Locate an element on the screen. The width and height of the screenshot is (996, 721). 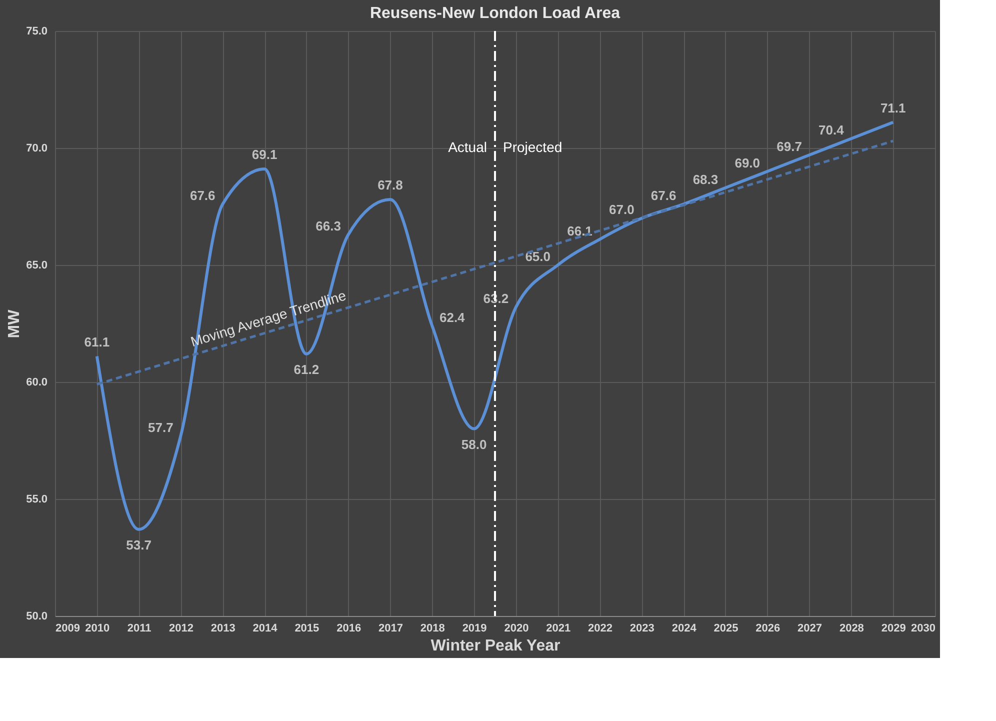
text: Moving Average Trendline is located at coordinates (268, 318).